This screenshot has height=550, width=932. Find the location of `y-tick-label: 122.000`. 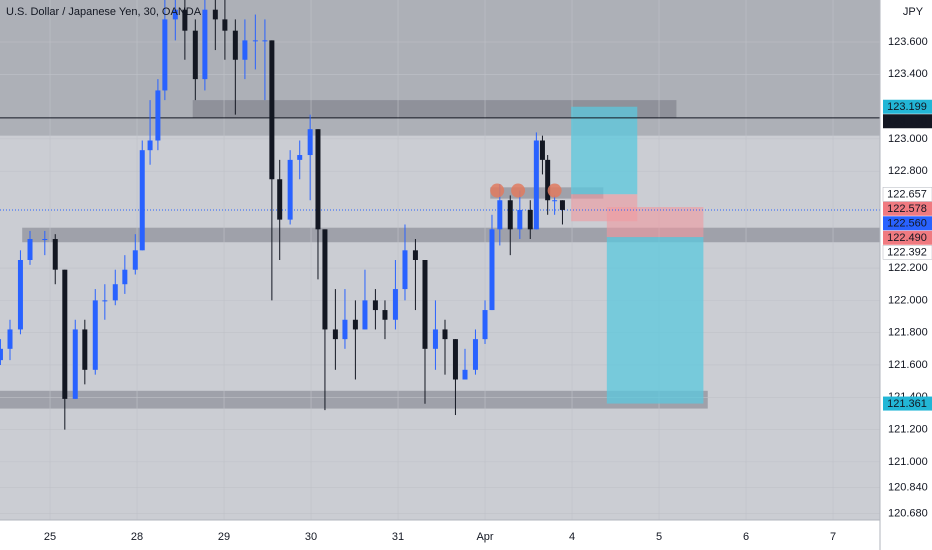

y-tick-label: 122.000 is located at coordinates (908, 300).